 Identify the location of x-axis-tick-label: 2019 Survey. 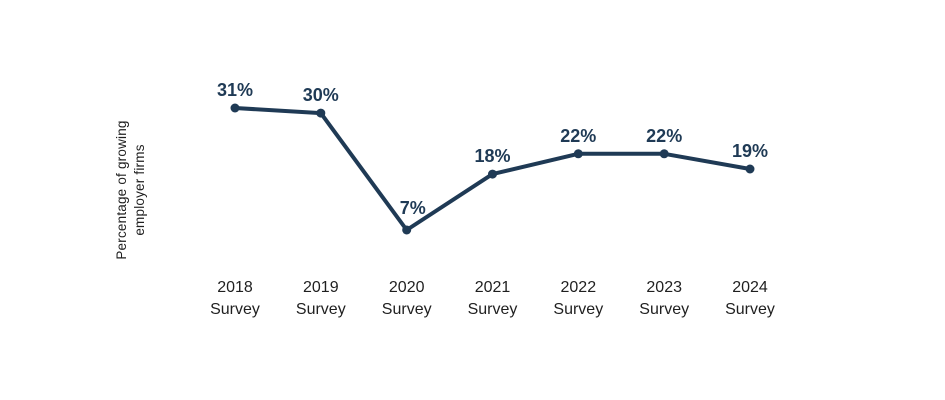
(321, 298).